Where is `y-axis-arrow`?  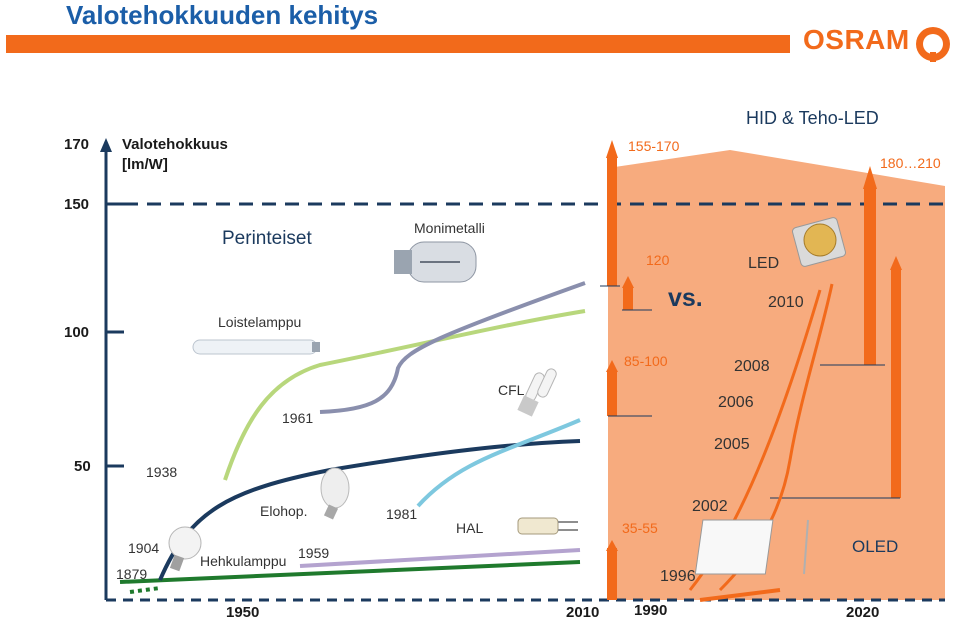
y-axis-arrow is located at coordinates (106, 145).